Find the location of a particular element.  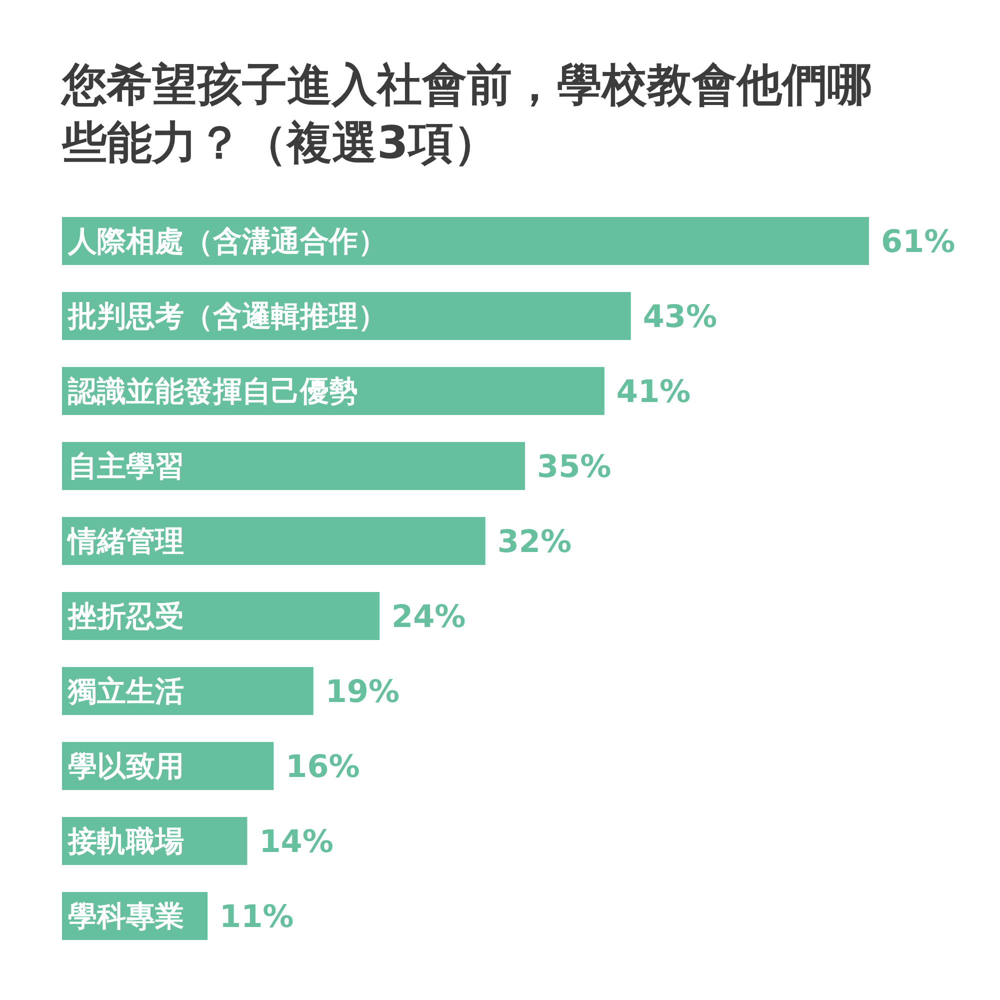

data-label: 61% is located at coordinates (918, 242).